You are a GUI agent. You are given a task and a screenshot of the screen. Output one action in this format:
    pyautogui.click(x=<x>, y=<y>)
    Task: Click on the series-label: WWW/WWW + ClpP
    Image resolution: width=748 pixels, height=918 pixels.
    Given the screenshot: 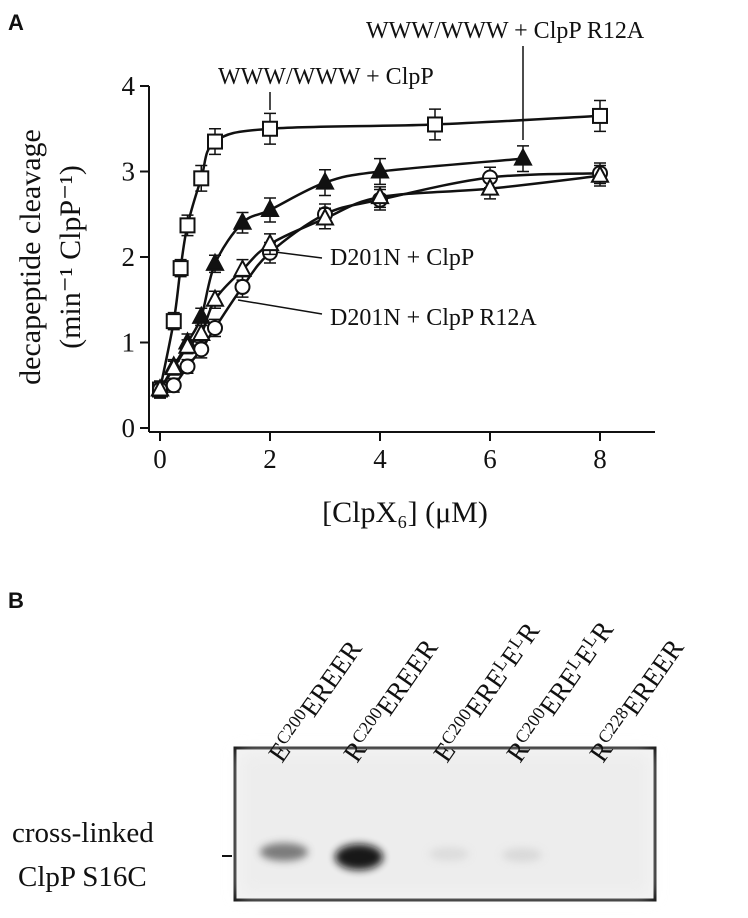 What is the action you would take?
    pyautogui.click(x=326, y=77)
    